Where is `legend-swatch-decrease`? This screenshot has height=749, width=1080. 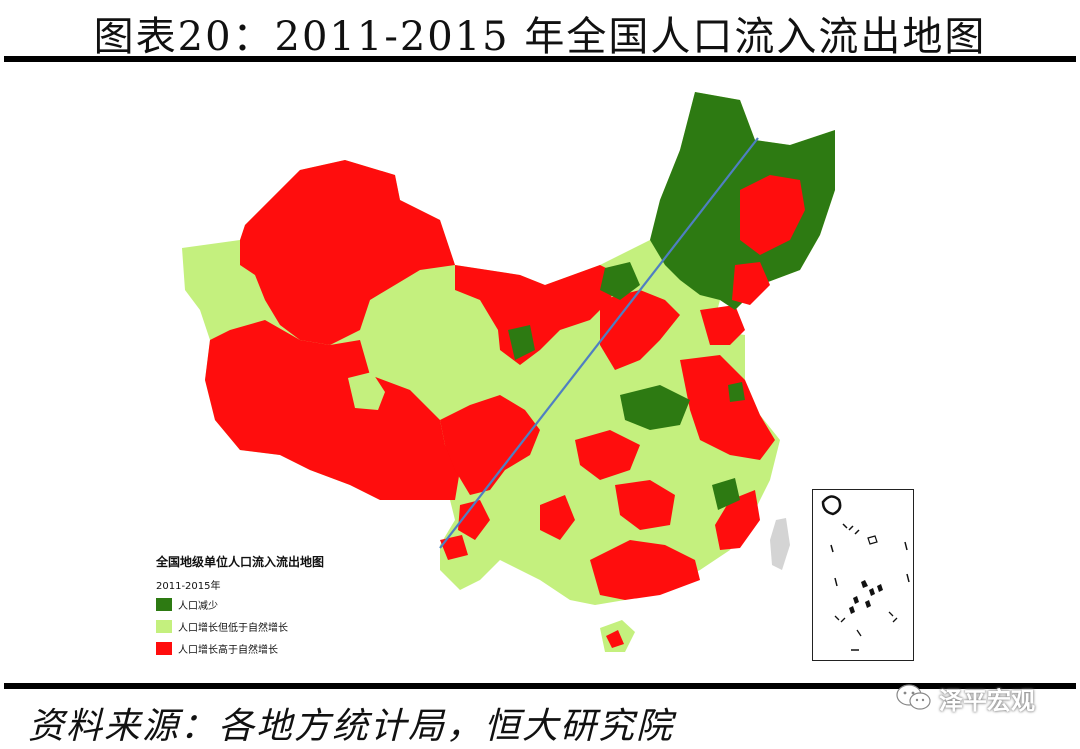 legend-swatch-decrease is located at coordinates (164, 604).